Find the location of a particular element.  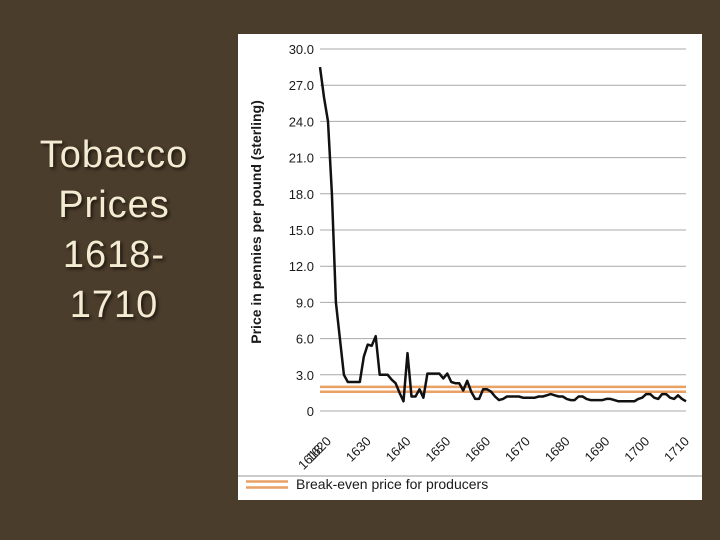

y-tick-label: 0 is located at coordinates (310, 411).